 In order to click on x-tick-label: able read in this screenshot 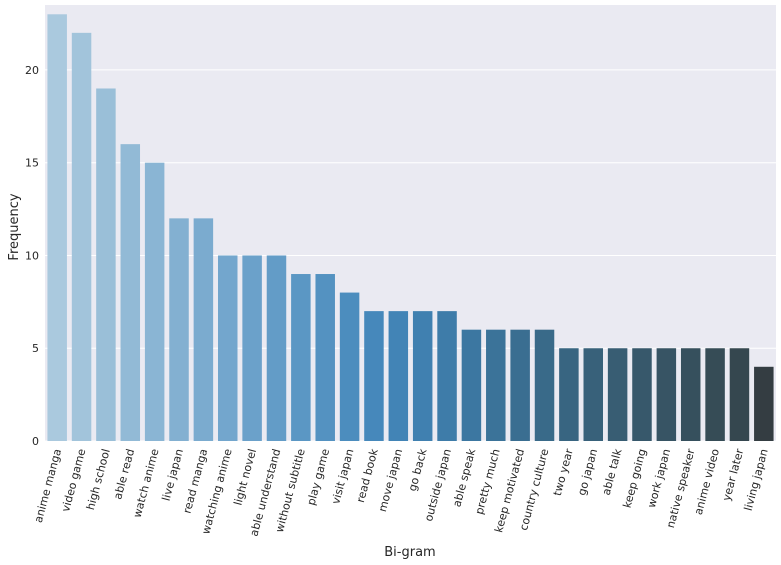, I will do `click(124, 473)`.